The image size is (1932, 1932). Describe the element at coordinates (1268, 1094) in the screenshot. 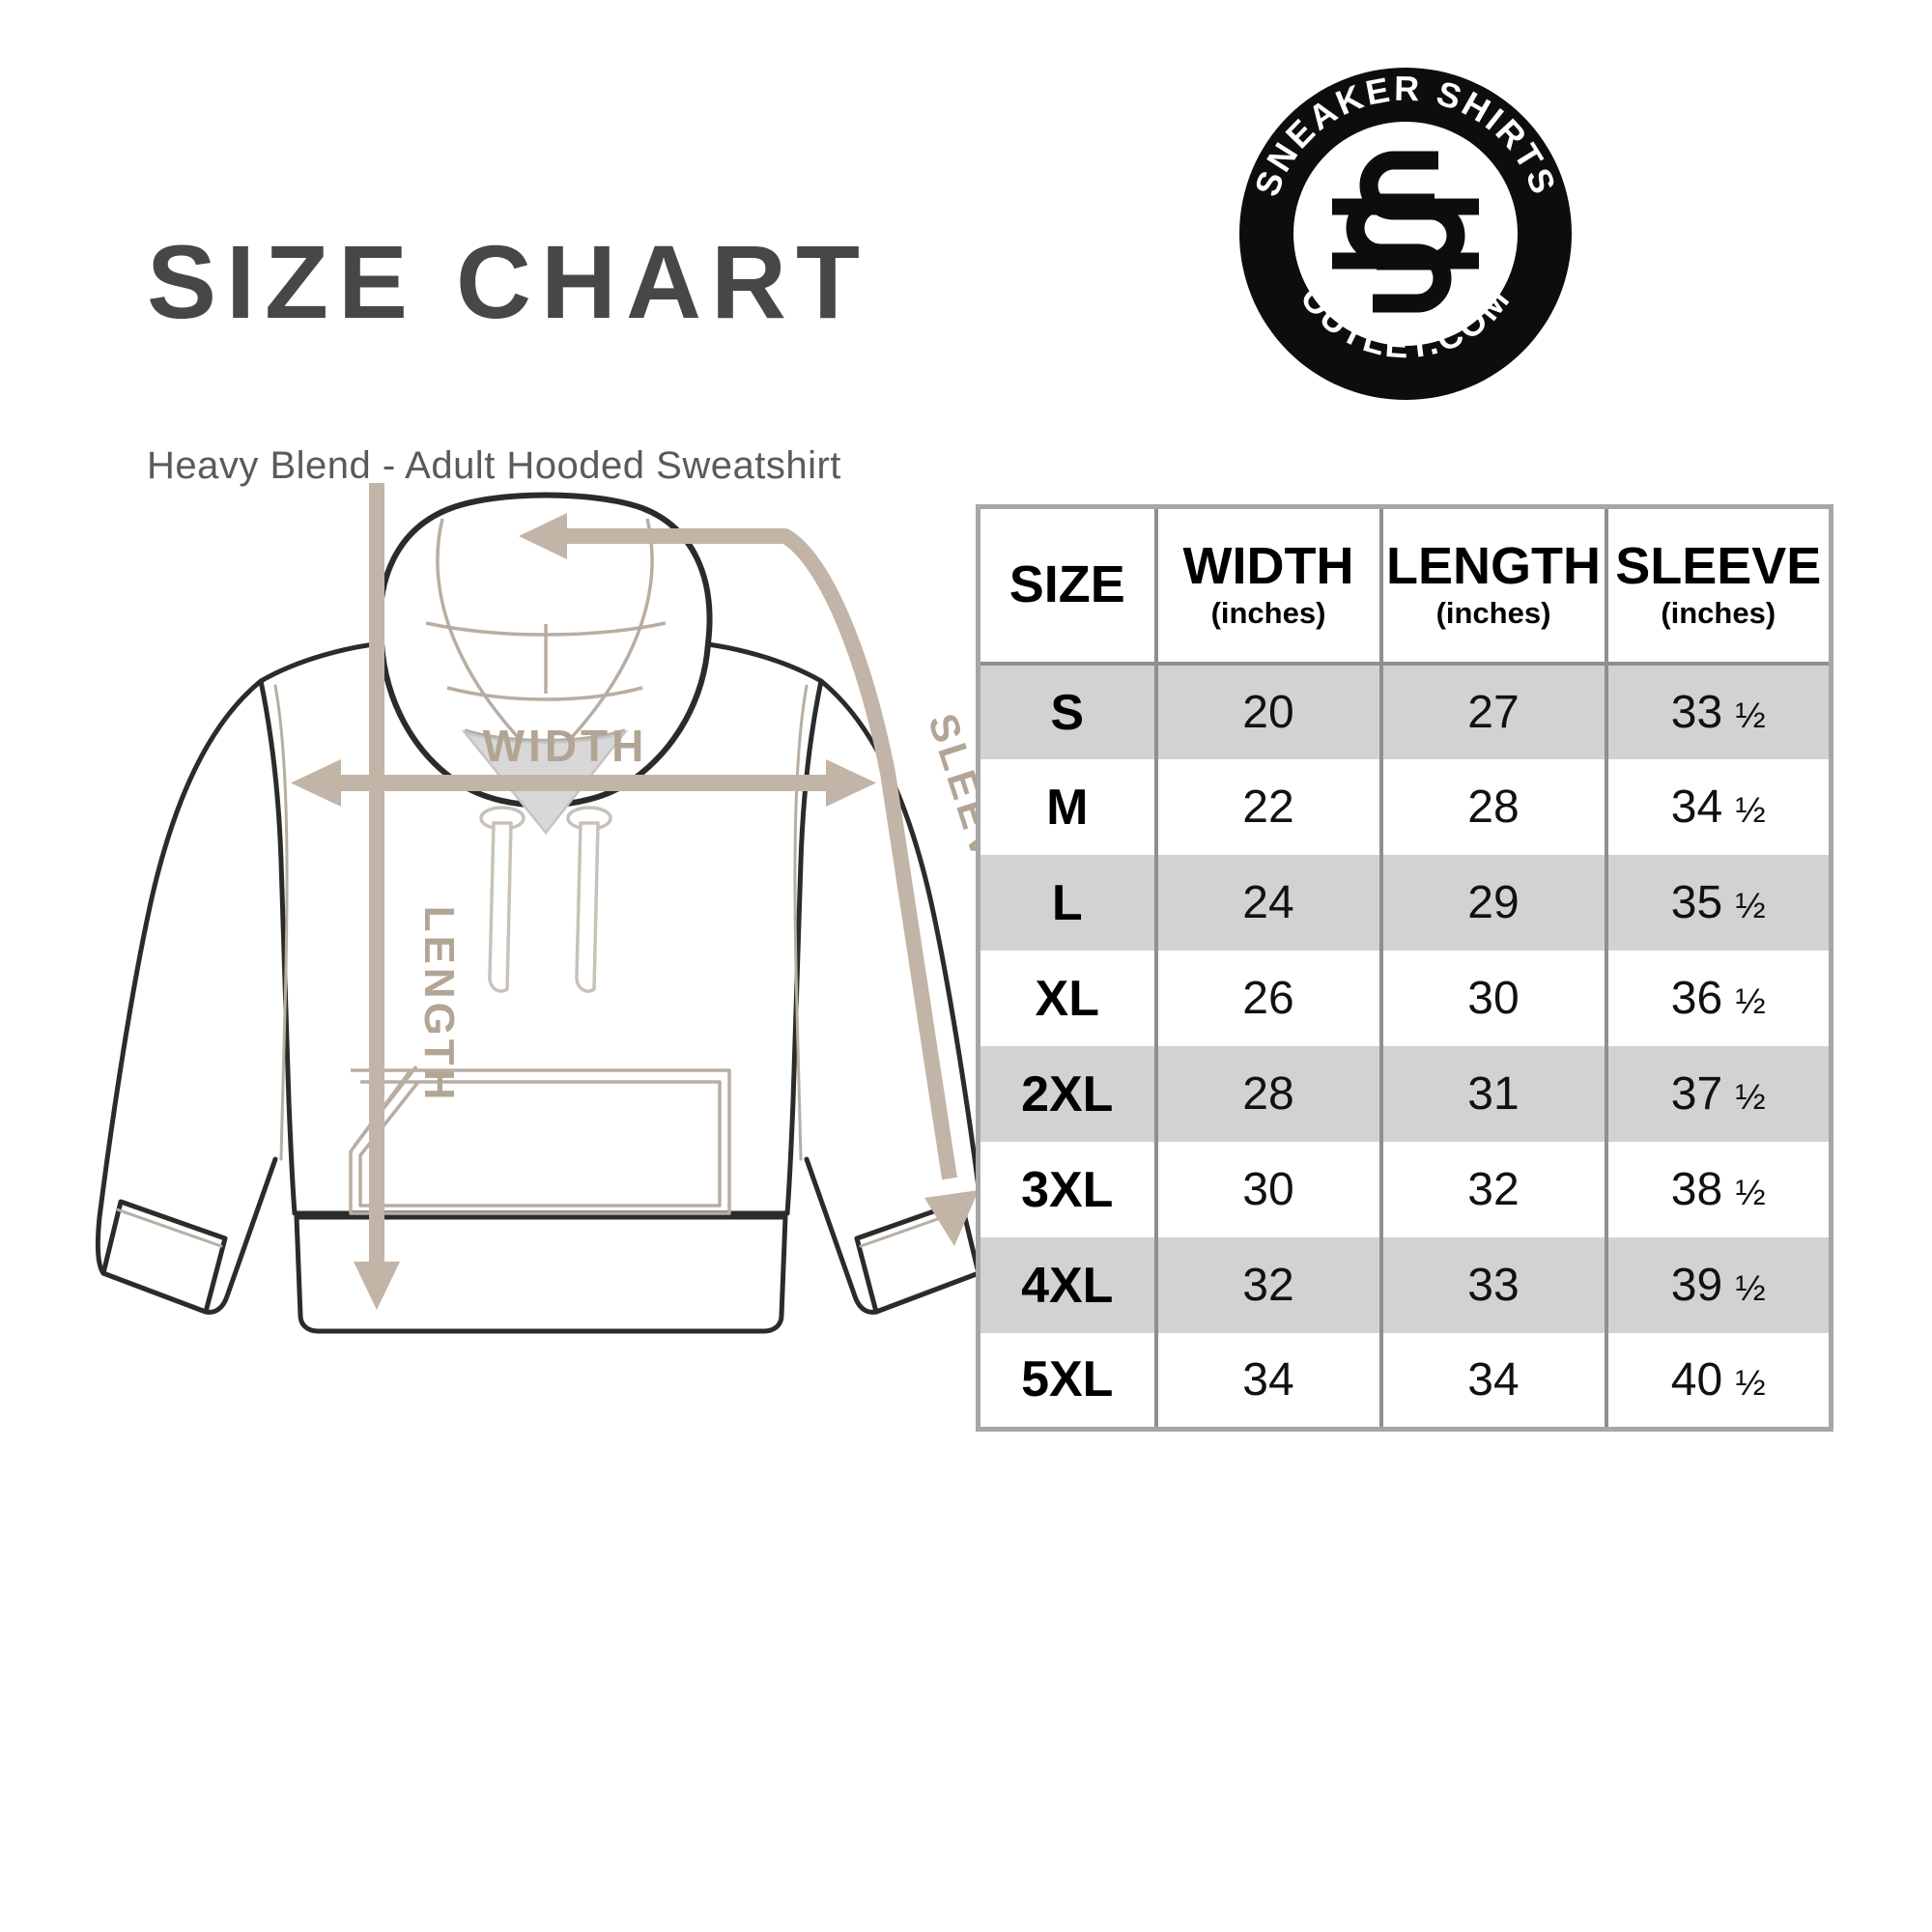

I see `width-cell-2XL: 28` at that location.